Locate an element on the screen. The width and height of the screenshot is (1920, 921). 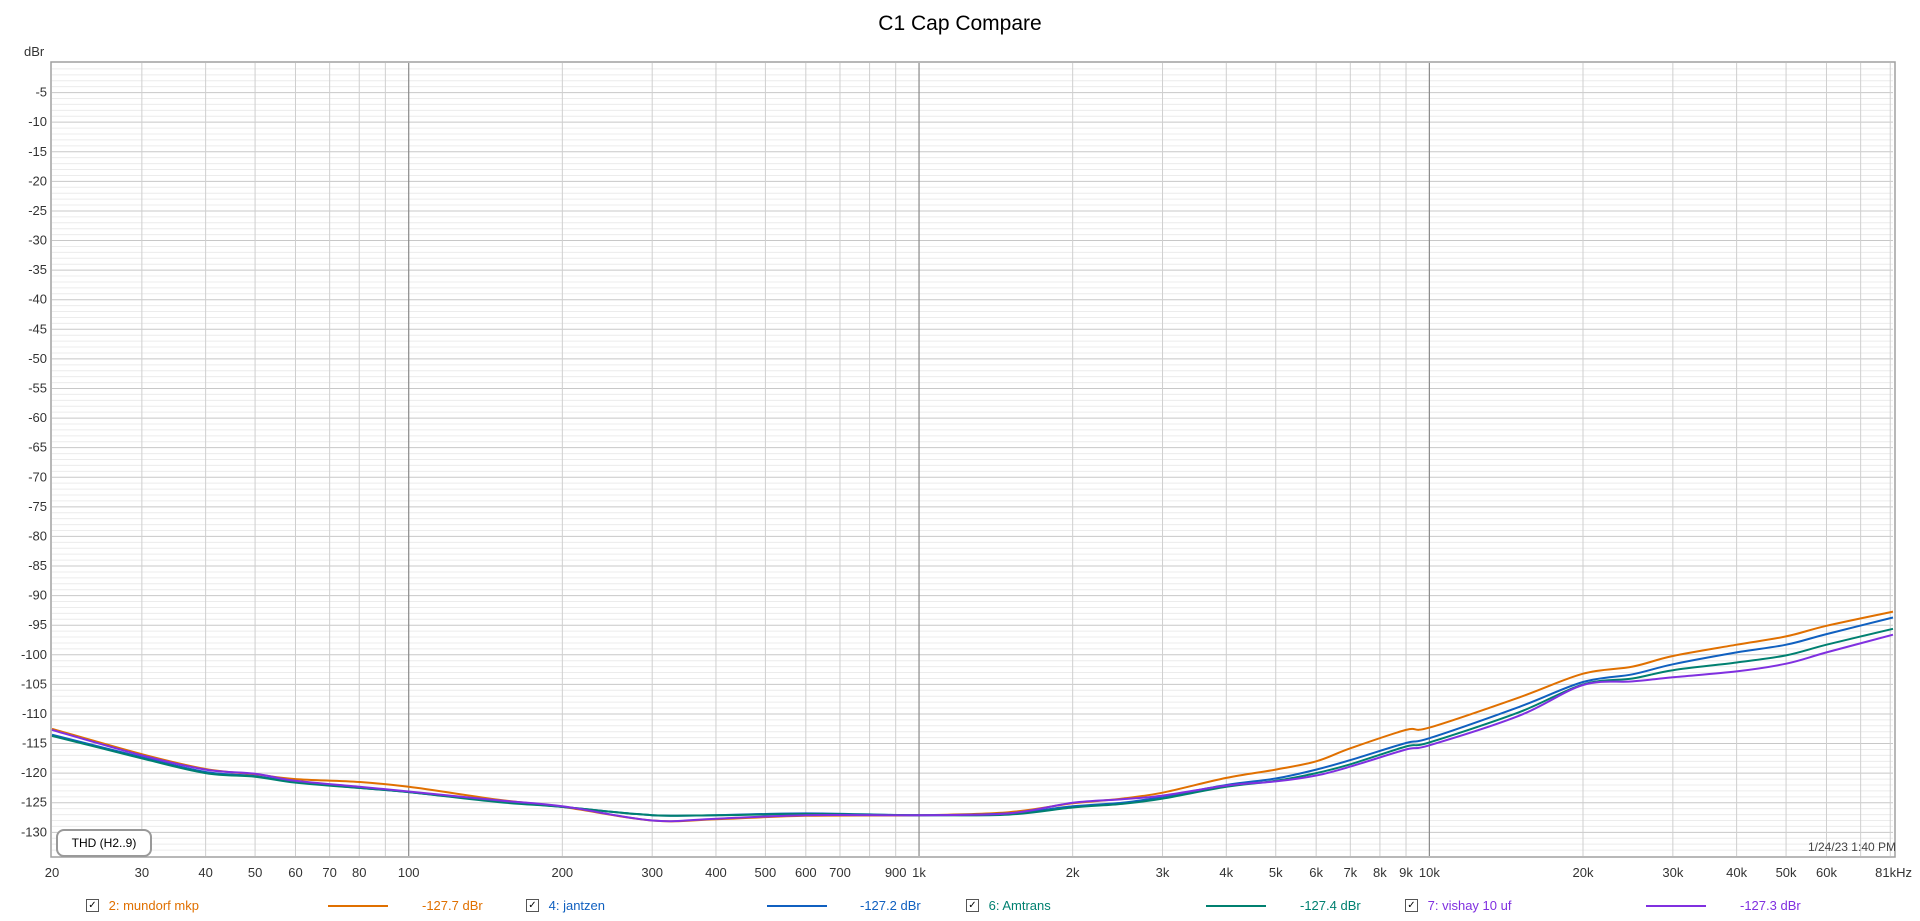
y-tick-label: -30 is located at coordinates (37, 240).